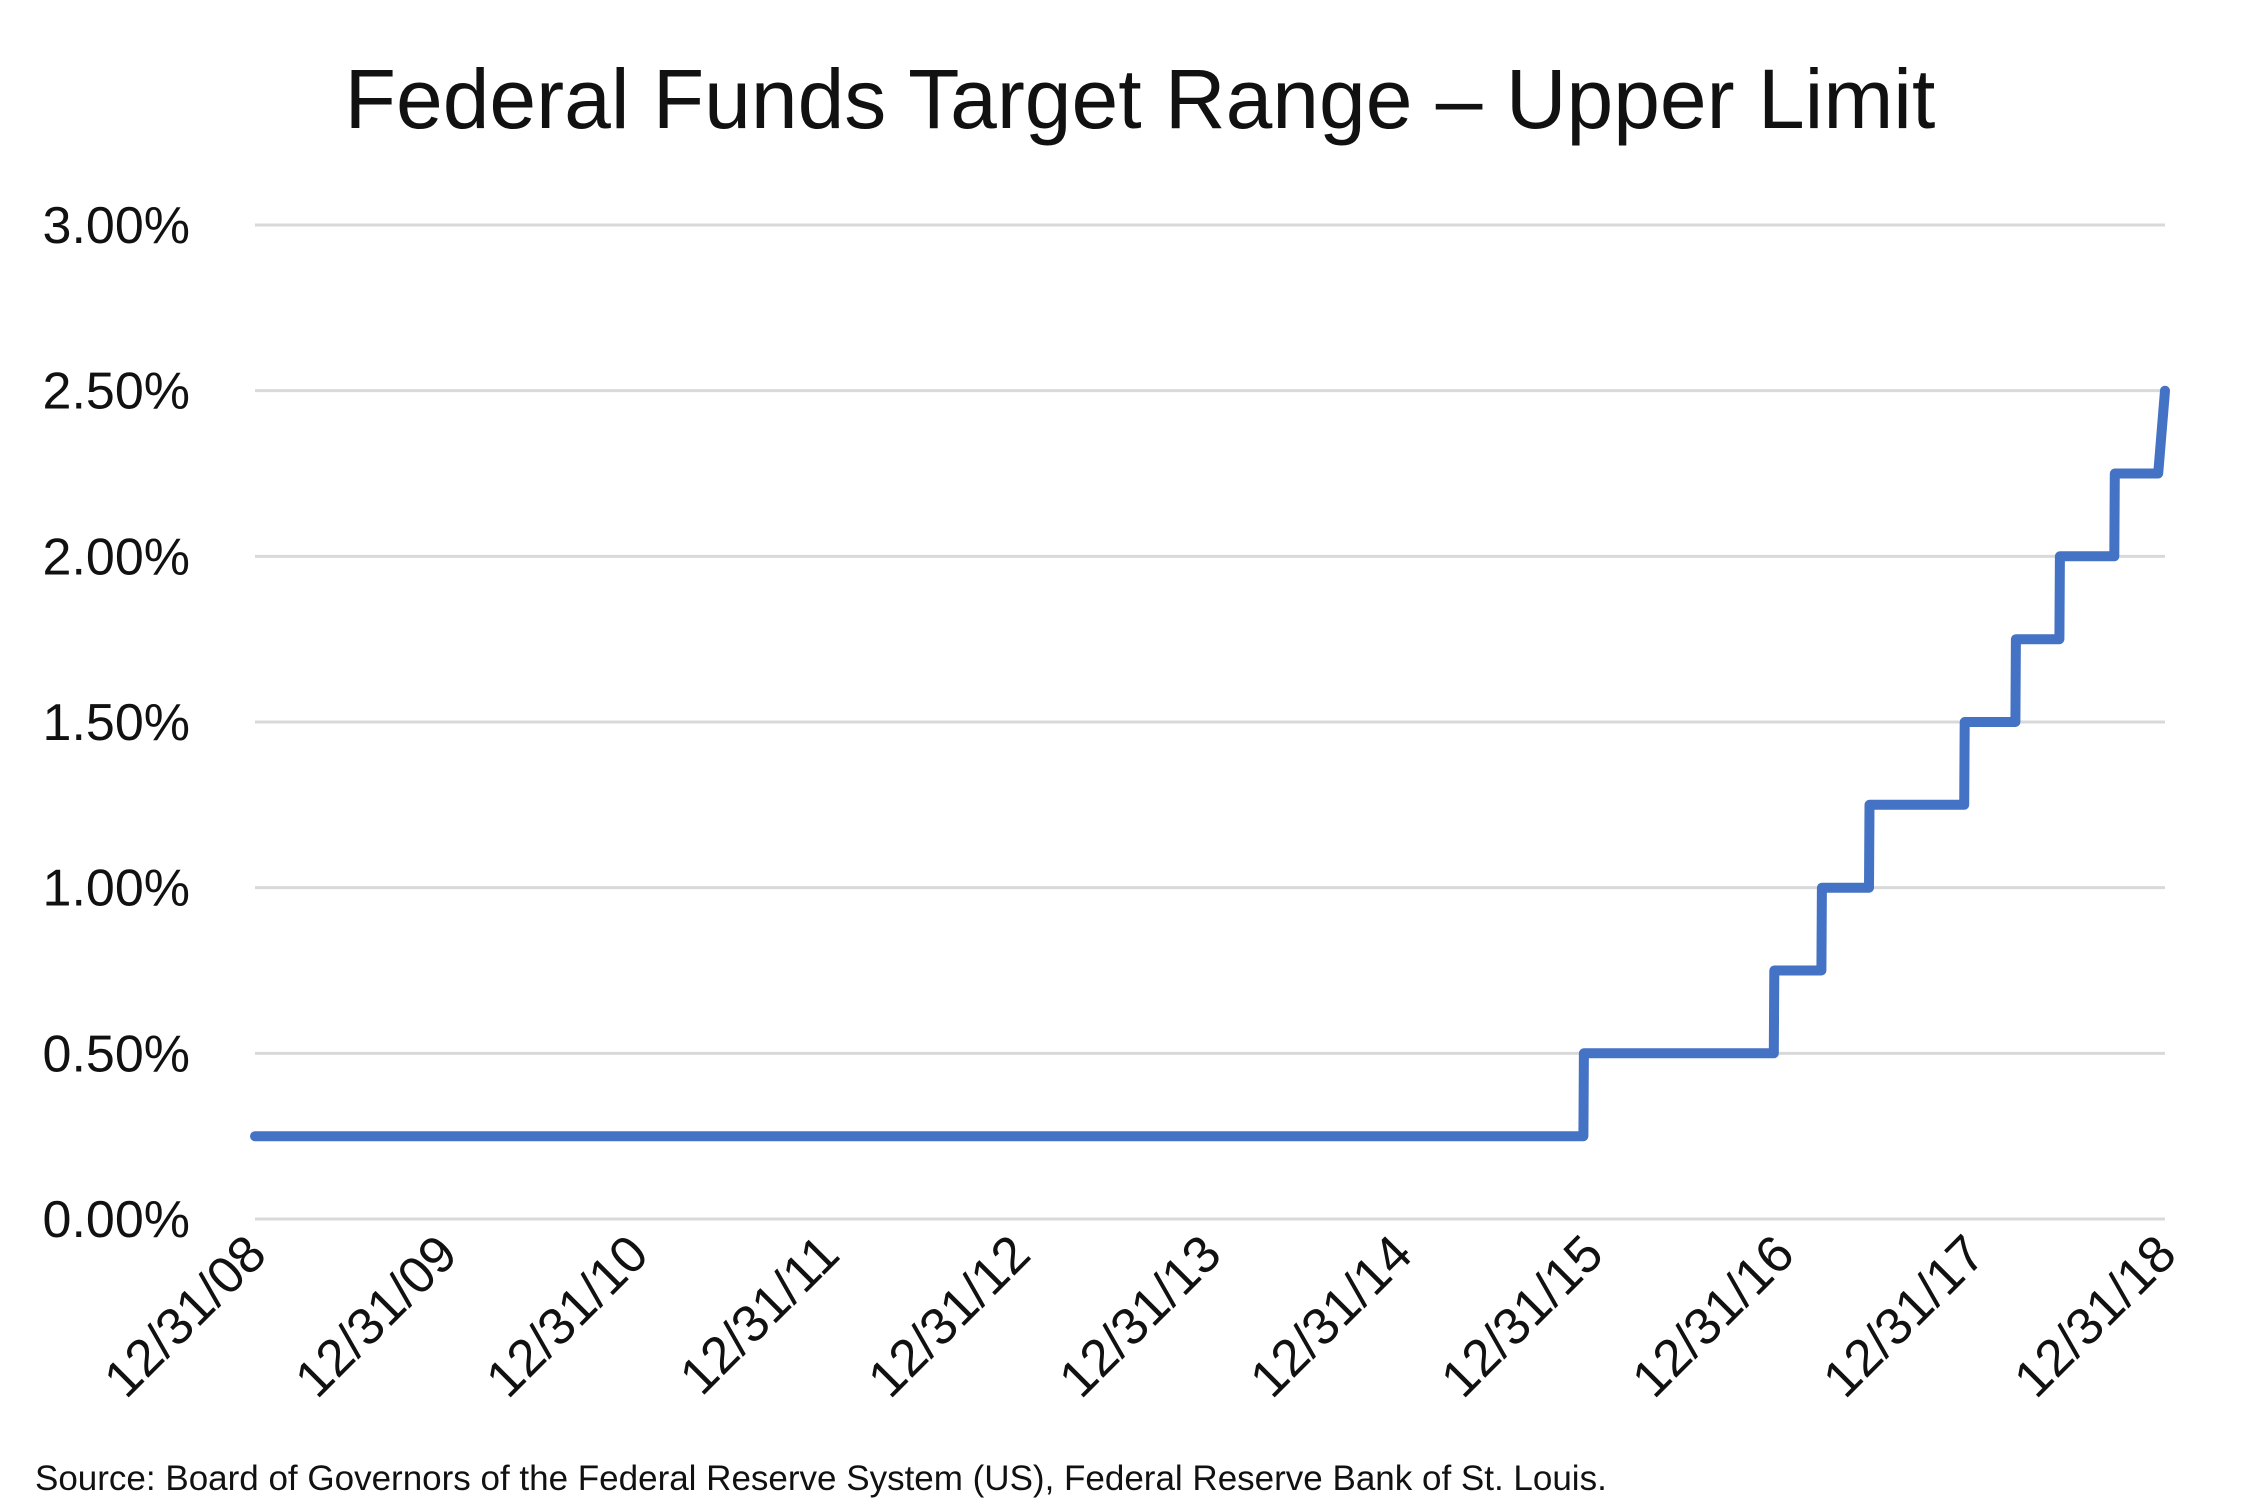  What do you see at coordinates (116, 557) in the screenshot?
I see `y-tick-label: 2.00%` at bounding box center [116, 557].